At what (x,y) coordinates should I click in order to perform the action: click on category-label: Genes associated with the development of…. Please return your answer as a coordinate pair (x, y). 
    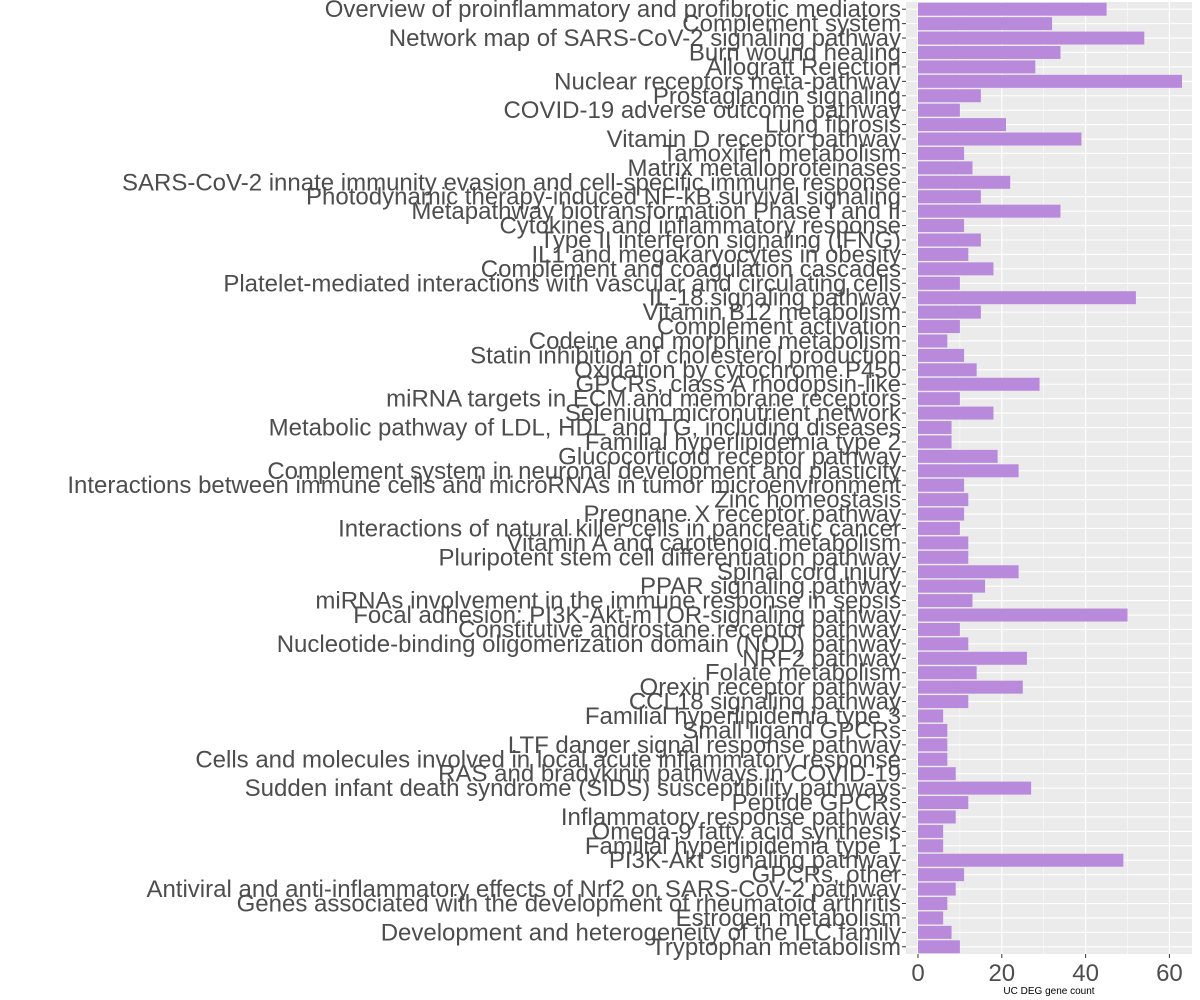
    Looking at the image, I should click on (569, 904).